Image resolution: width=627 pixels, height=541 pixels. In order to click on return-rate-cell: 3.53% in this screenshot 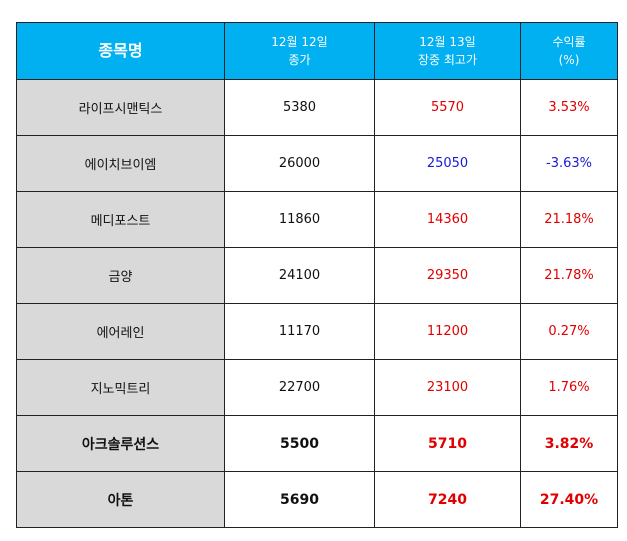, I will do `click(569, 107)`.